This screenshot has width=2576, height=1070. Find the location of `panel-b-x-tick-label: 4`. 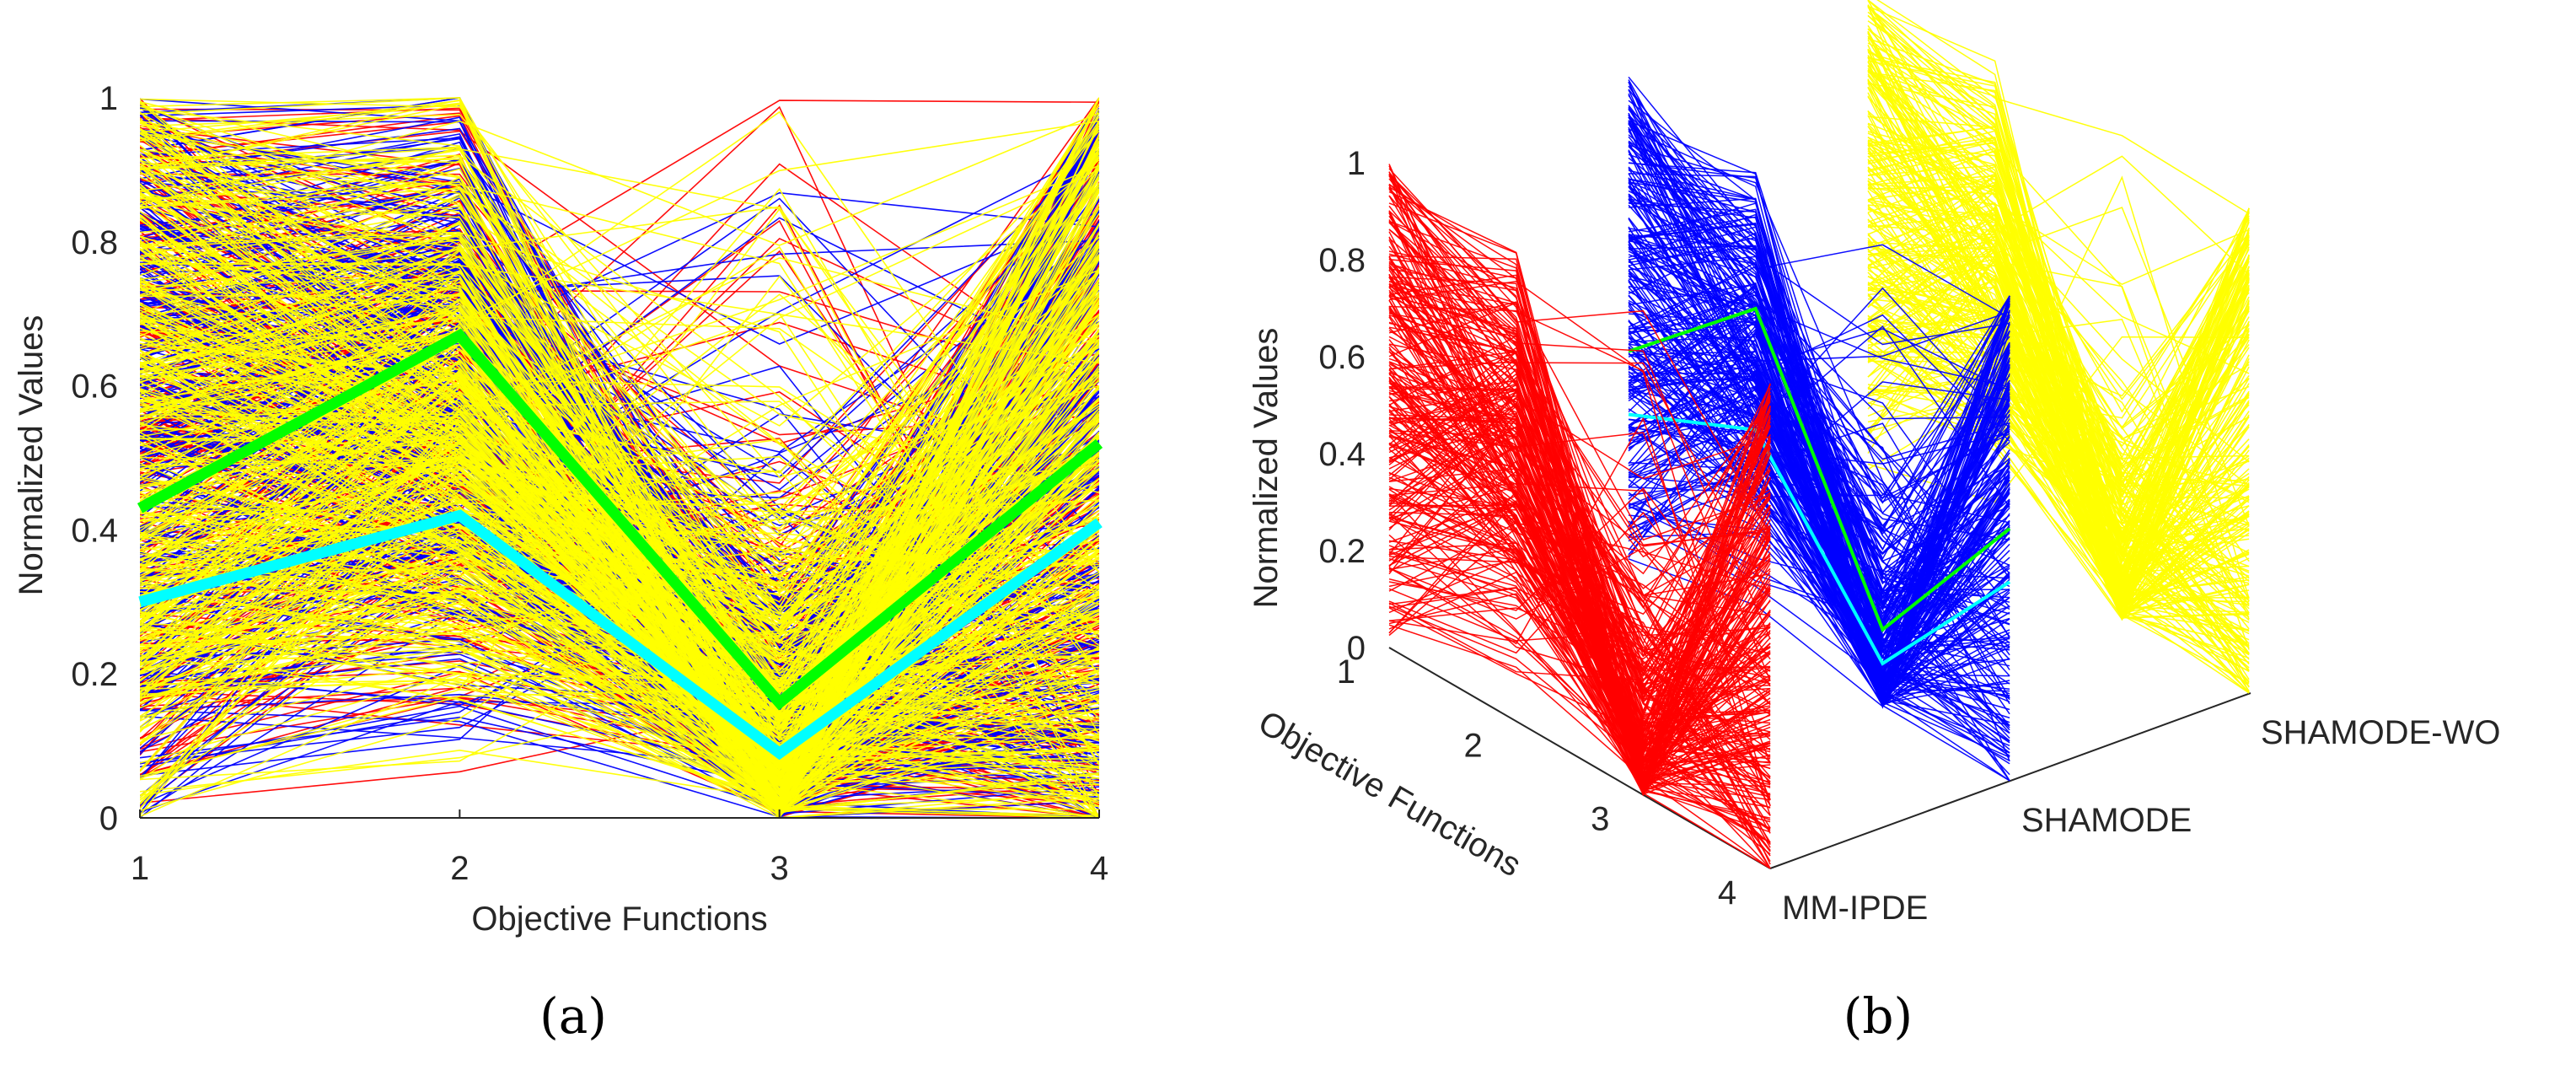

panel-b-x-tick-label: 4 is located at coordinates (1727, 892).